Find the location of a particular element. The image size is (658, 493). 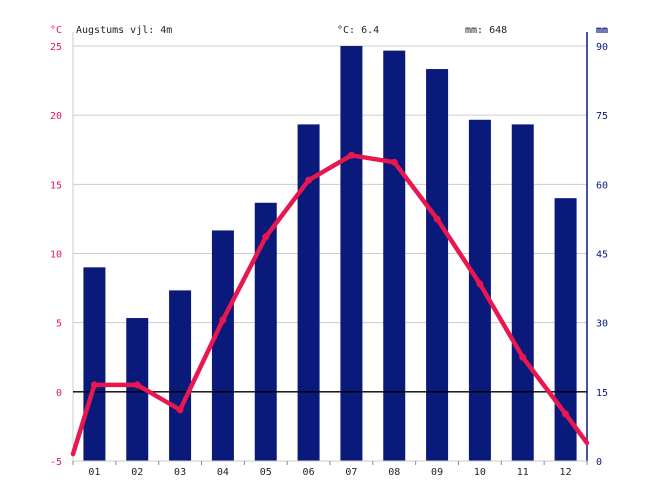

y-right-tick-60: 60 is located at coordinates (602, 185).